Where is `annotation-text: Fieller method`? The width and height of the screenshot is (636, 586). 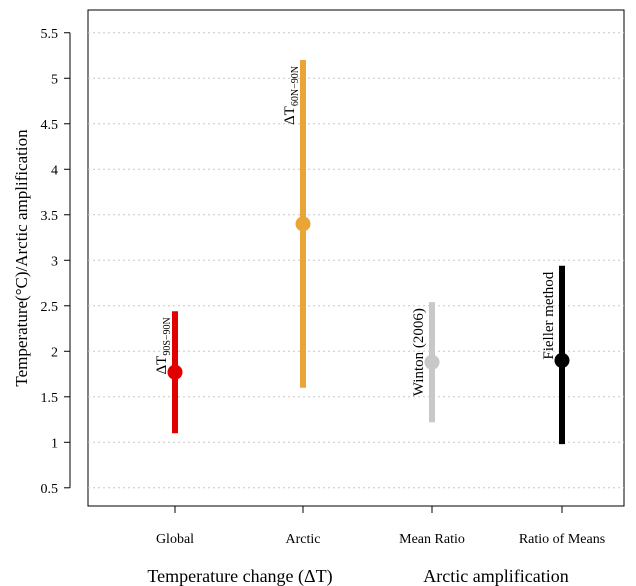
annotation-text: Fieller method is located at coordinates (549, 315).